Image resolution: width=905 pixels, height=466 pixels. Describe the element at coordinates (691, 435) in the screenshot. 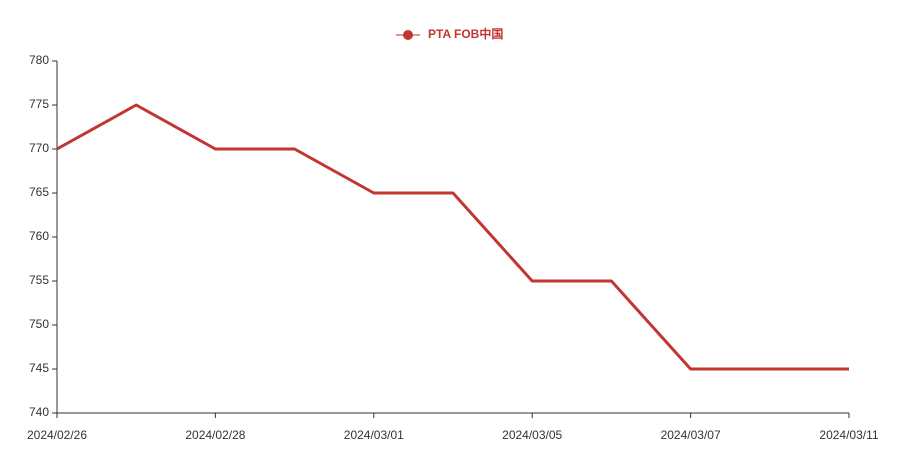

I see `x-tick-label: 2024/03/07` at that location.